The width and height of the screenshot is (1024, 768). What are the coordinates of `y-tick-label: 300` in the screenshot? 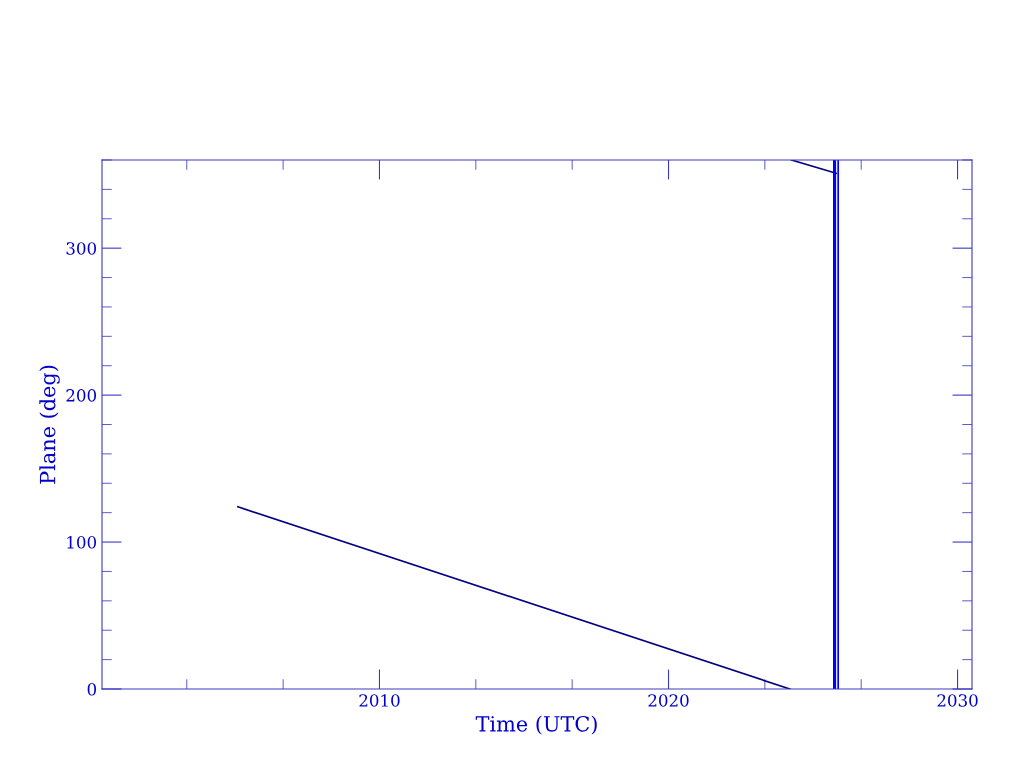 It's located at (81, 248).